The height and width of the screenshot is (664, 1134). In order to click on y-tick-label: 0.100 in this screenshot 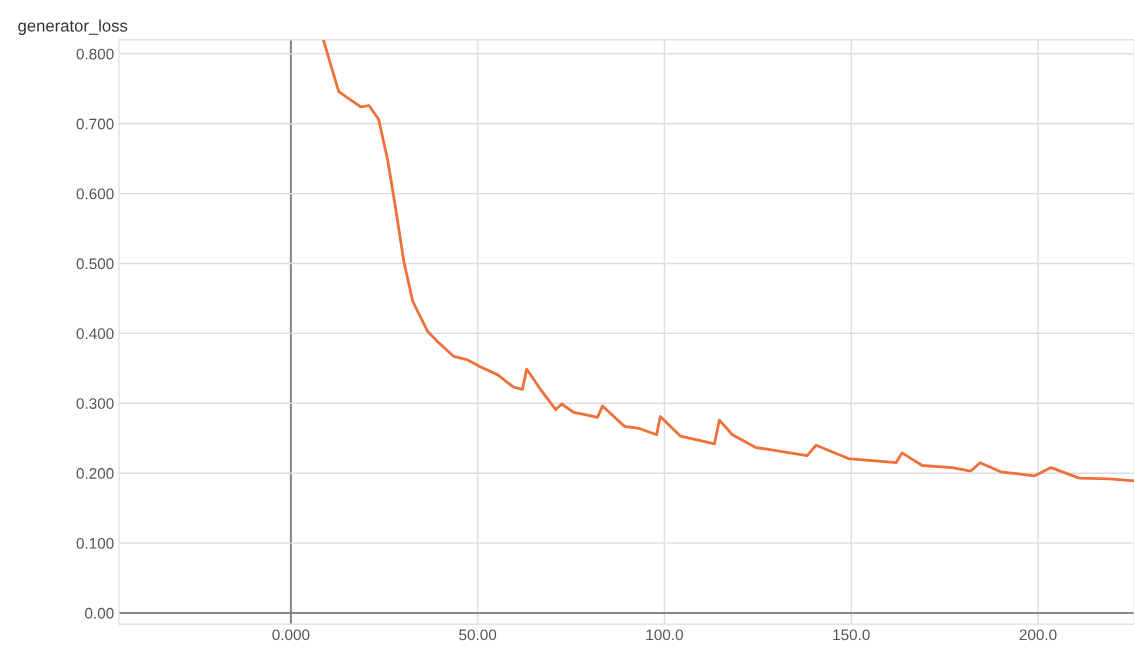, I will do `click(95, 543)`.